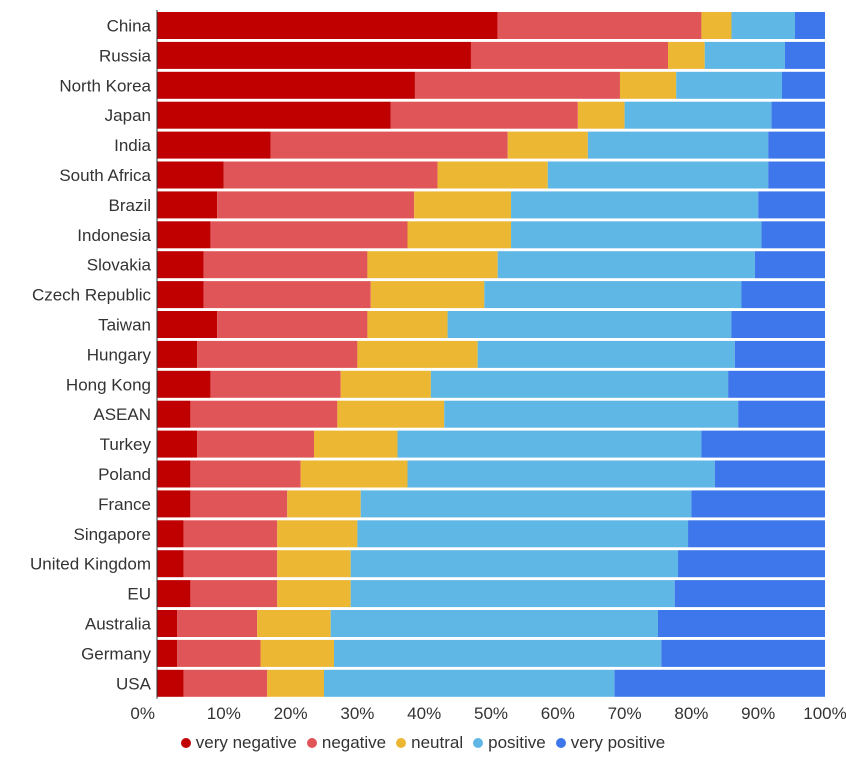 The image size is (846, 766). I want to click on legend-item: positive, so click(509, 743).